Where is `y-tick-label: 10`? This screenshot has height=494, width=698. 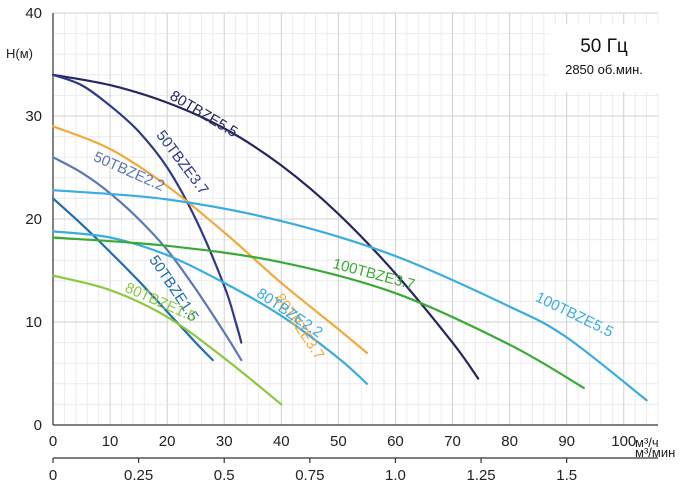
y-tick-label: 10 is located at coordinates (33, 322).